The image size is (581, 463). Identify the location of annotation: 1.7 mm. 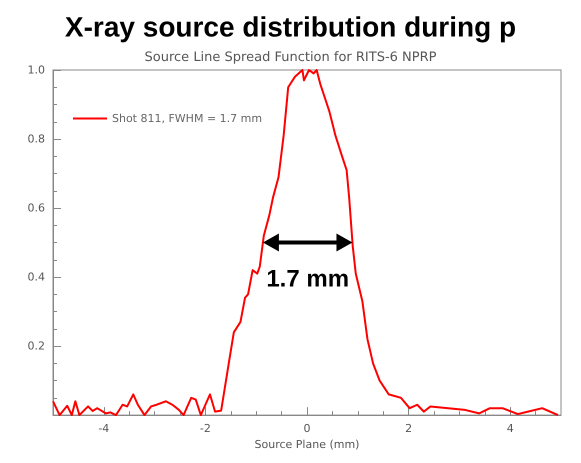
(308, 279).